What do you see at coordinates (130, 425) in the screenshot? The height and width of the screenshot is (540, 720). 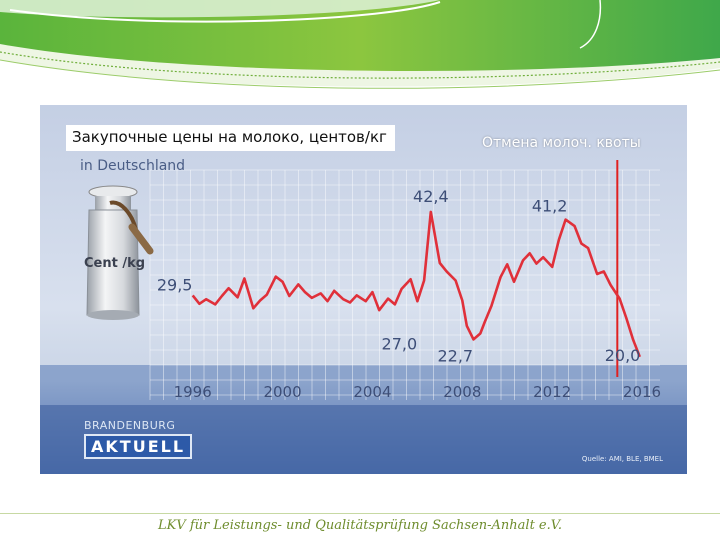 I see `station-brand-top: BRANDENBURG` at bounding box center [130, 425].